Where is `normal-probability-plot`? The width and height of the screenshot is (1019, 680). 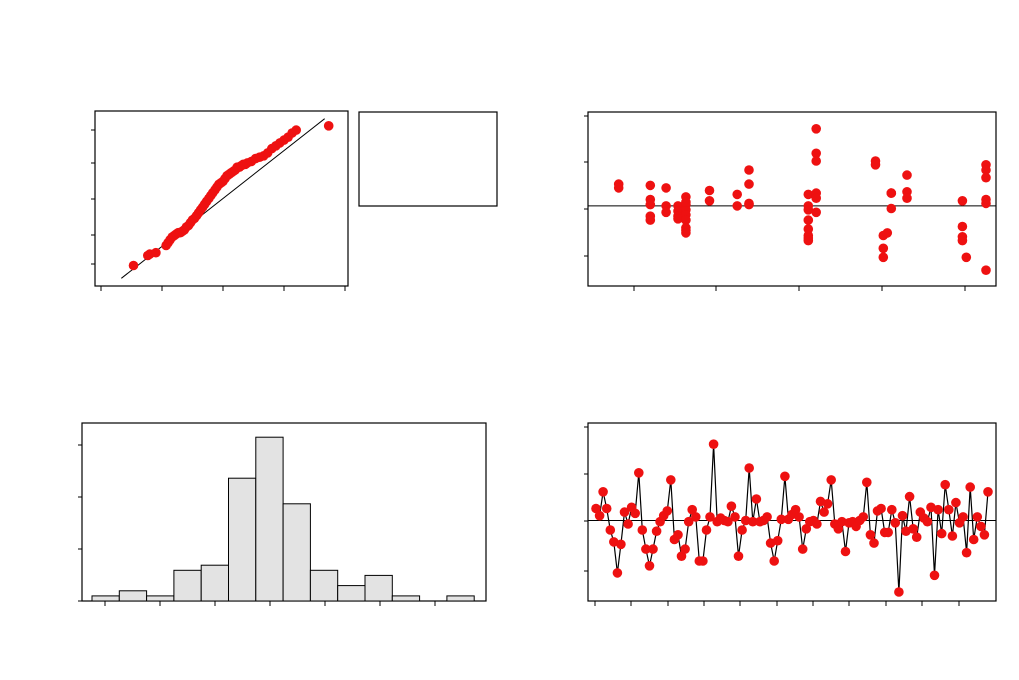 normal-probability-plot is located at coordinates (220, 200).